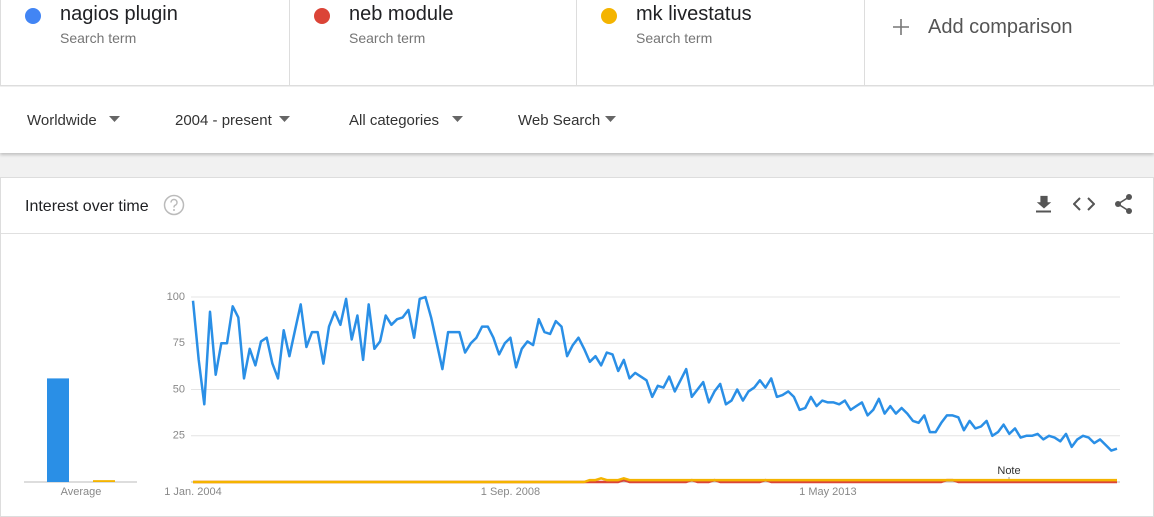  Describe the element at coordinates (901, 27) in the screenshot. I see `plus-icon` at that location.